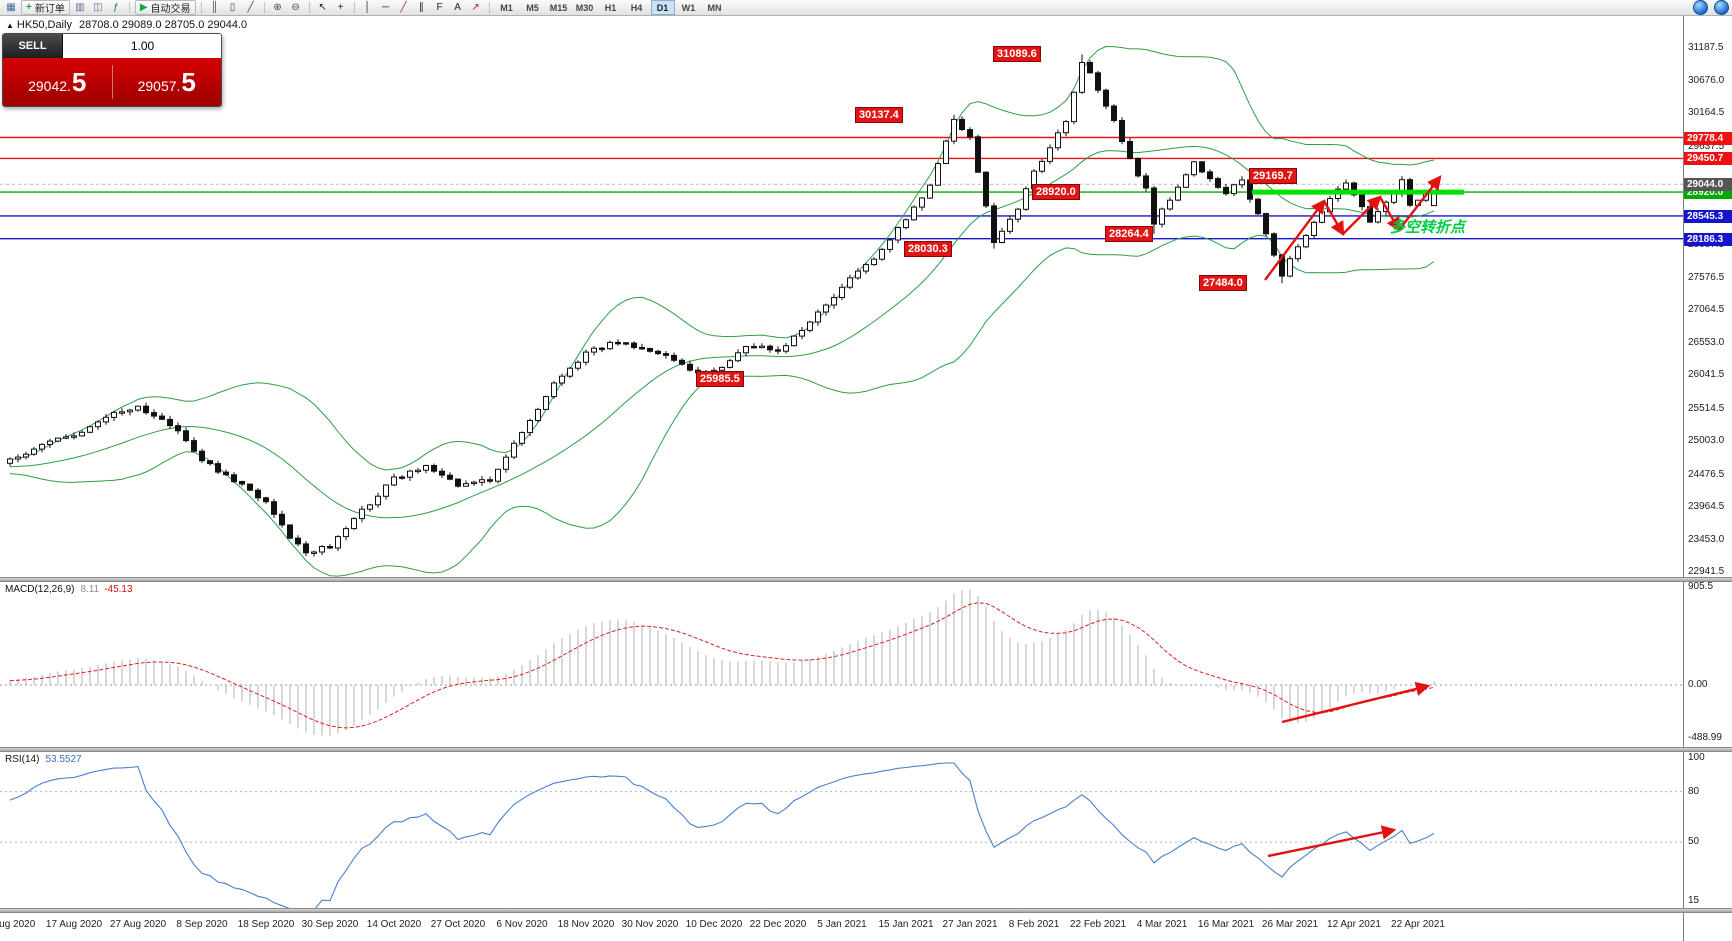 This screenshot has height=941, width=1732. Describe the element at coordinates (1428, 227) in the screenshot. I see `chart-annotation: 多空转折点` at that location.